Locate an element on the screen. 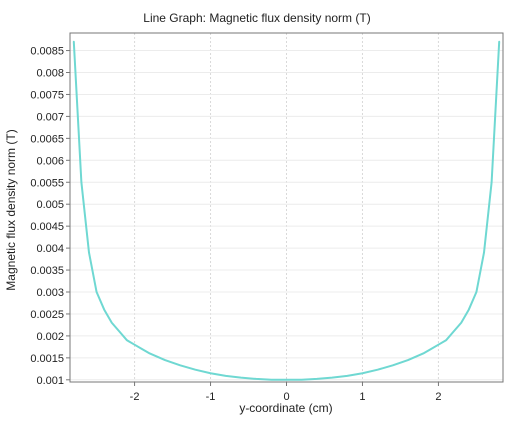 Image resolution: width=516 pixels, height=421 pixels. x-tick-label: -2 is located at coordinates (135, 397).